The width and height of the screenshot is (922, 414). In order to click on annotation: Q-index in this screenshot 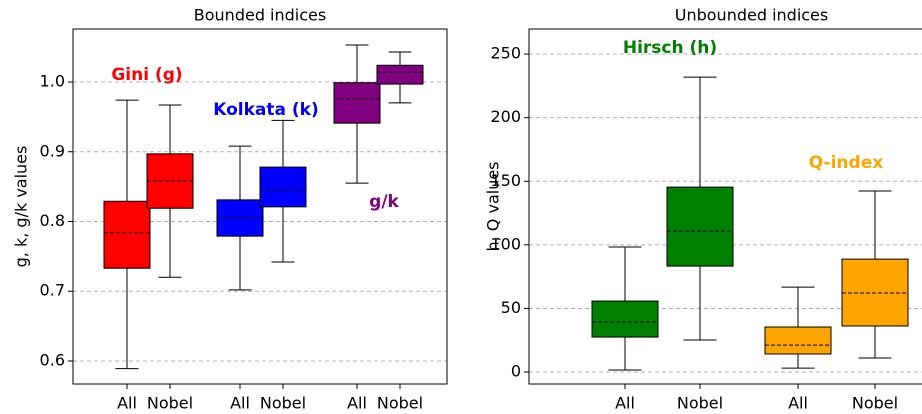, I will do `click(846, 163)`.